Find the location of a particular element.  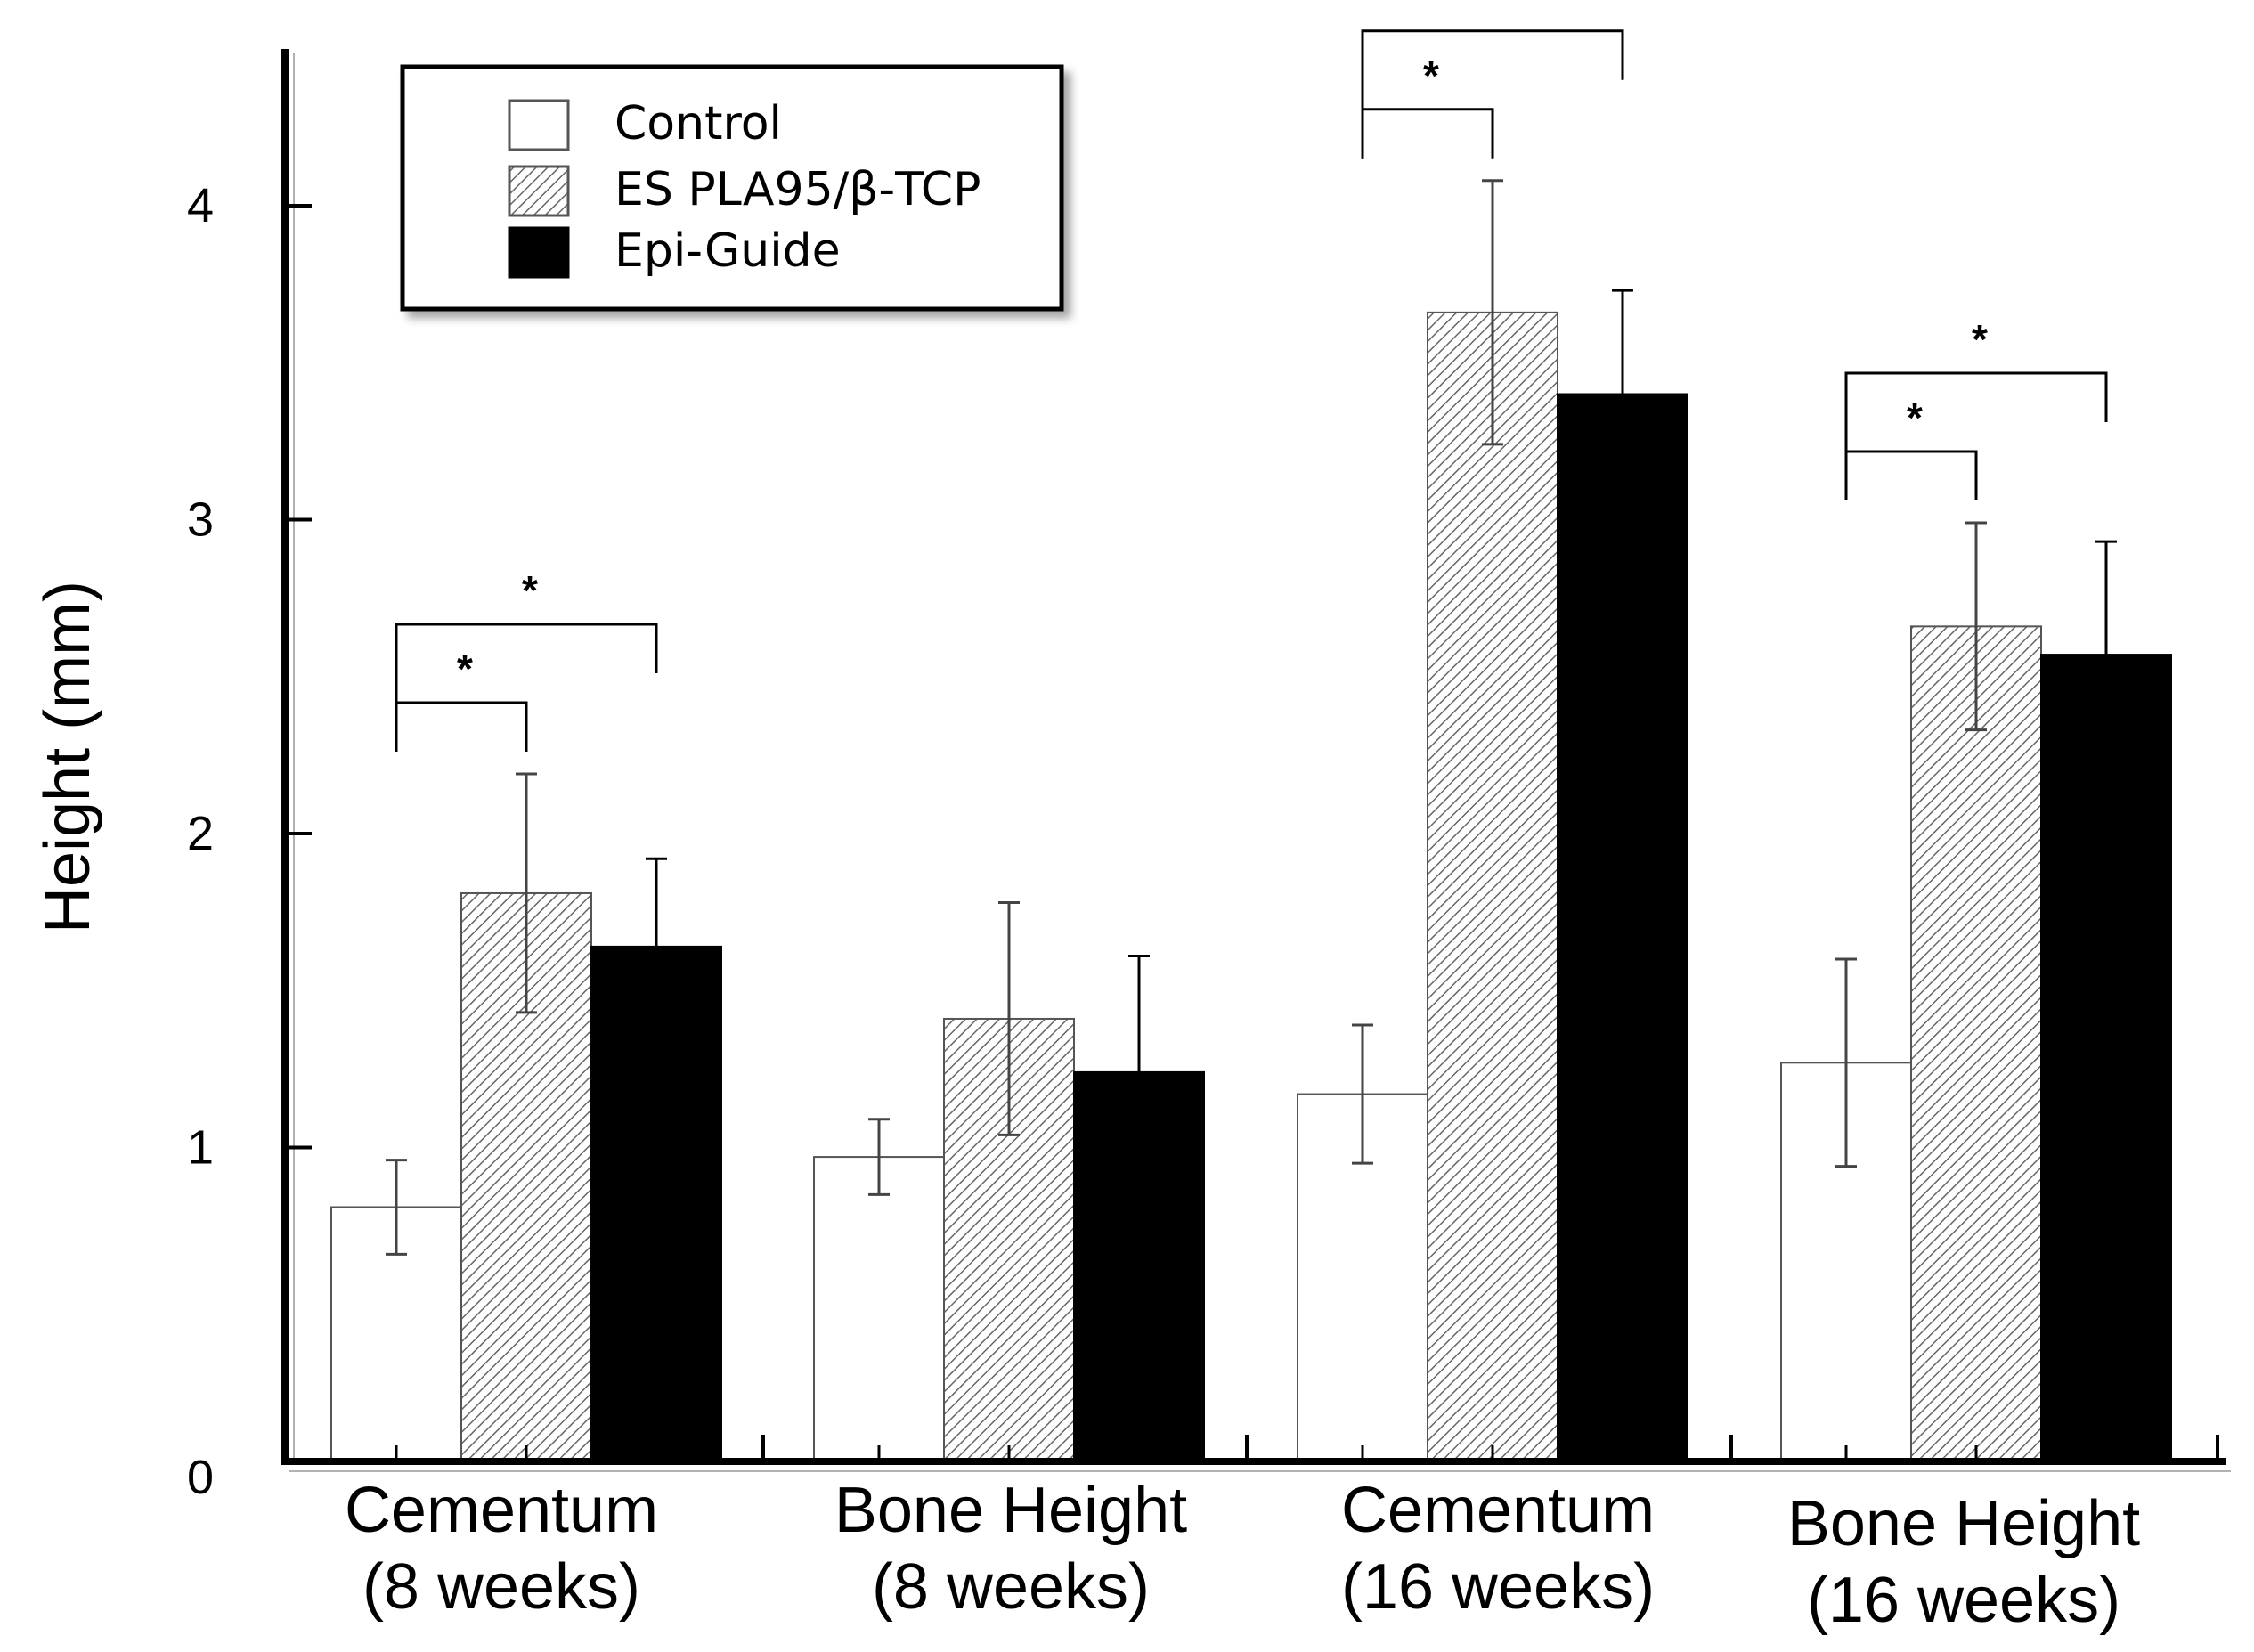

error-bar-s1-cat1 is located at coordinates (1009, 1018).